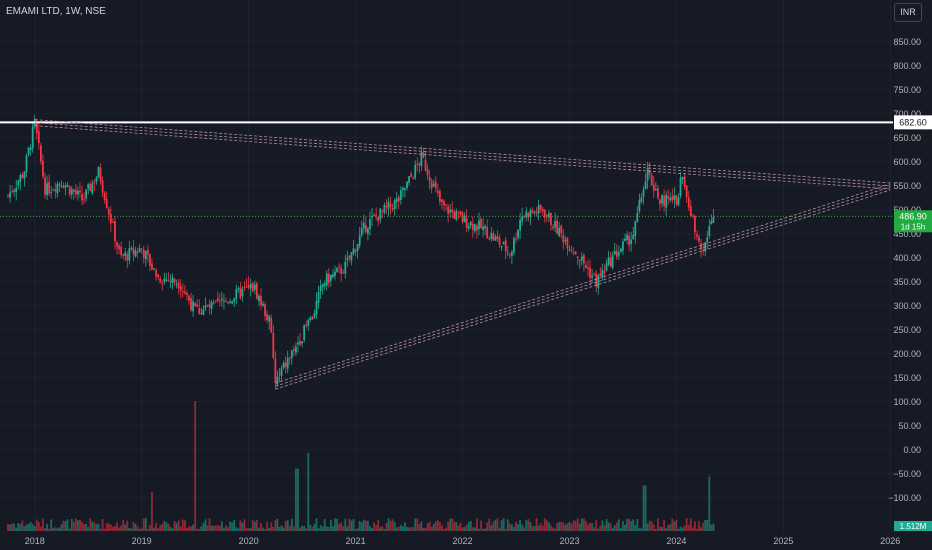 The image size is (932, 550). I want to click on time-axis: 2018 2019 2020 2021 2022 2023 2024 2025 2026, so click(463, 541).